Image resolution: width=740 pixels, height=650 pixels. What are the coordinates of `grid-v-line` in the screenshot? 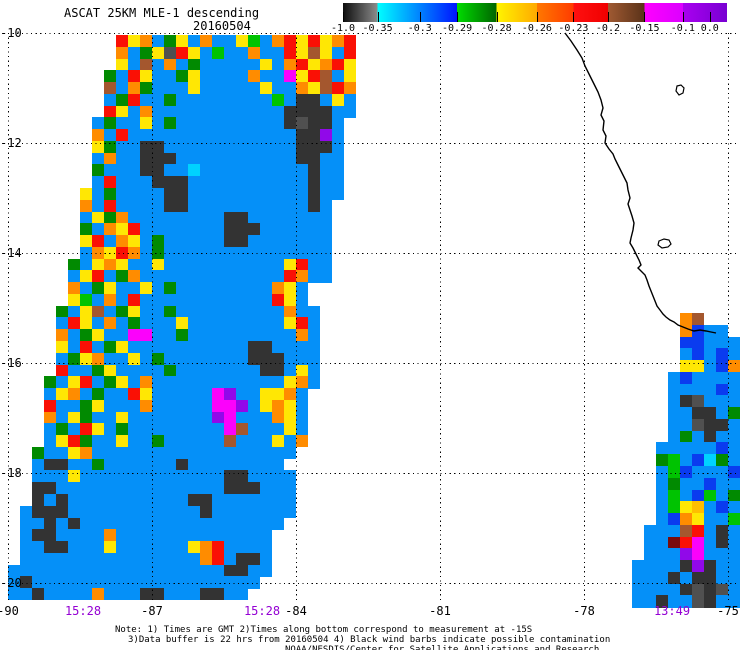 It's located at (8, 317).